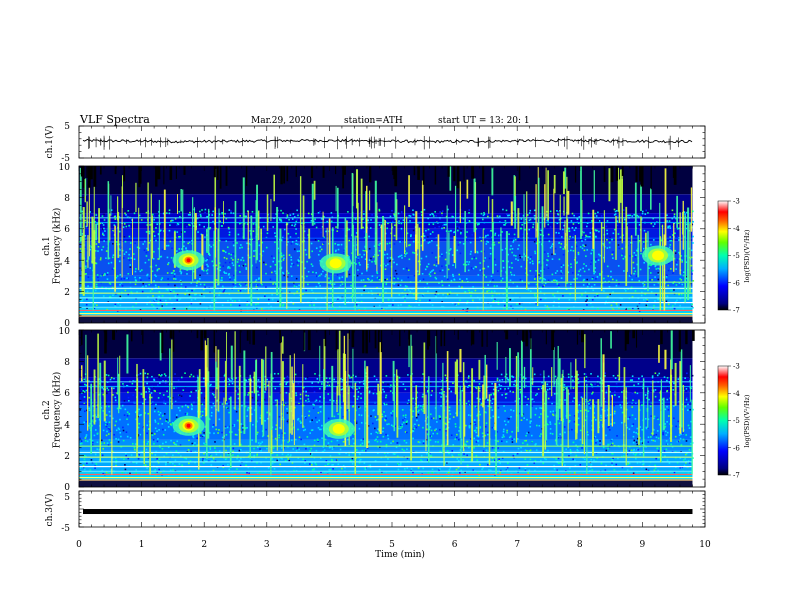 This screenshot has height=612, width=792. What do you see at coordinates (386, 298) in the screenshot?
I see `spectrogram-line` at bounding box center [386, 298].